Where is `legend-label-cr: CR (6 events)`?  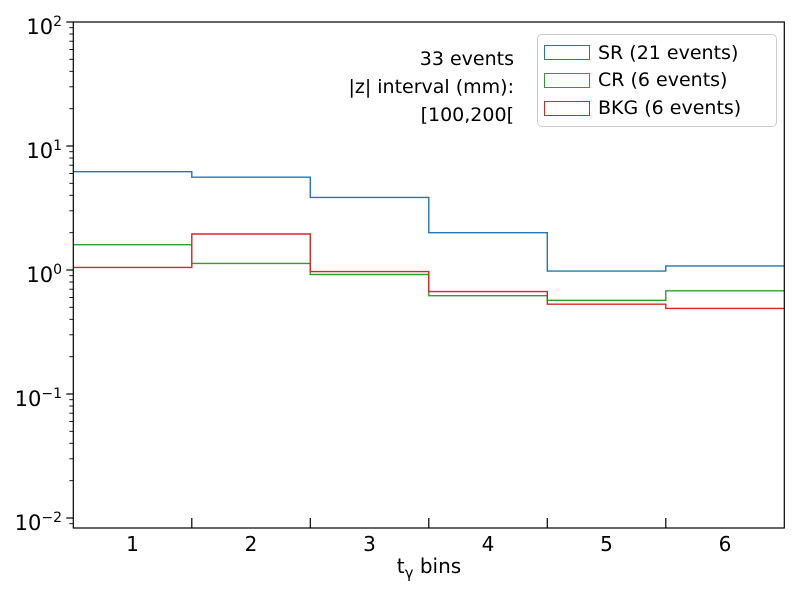
legend-label-cr: CR (6 events) is located at coordinates (663, 80).